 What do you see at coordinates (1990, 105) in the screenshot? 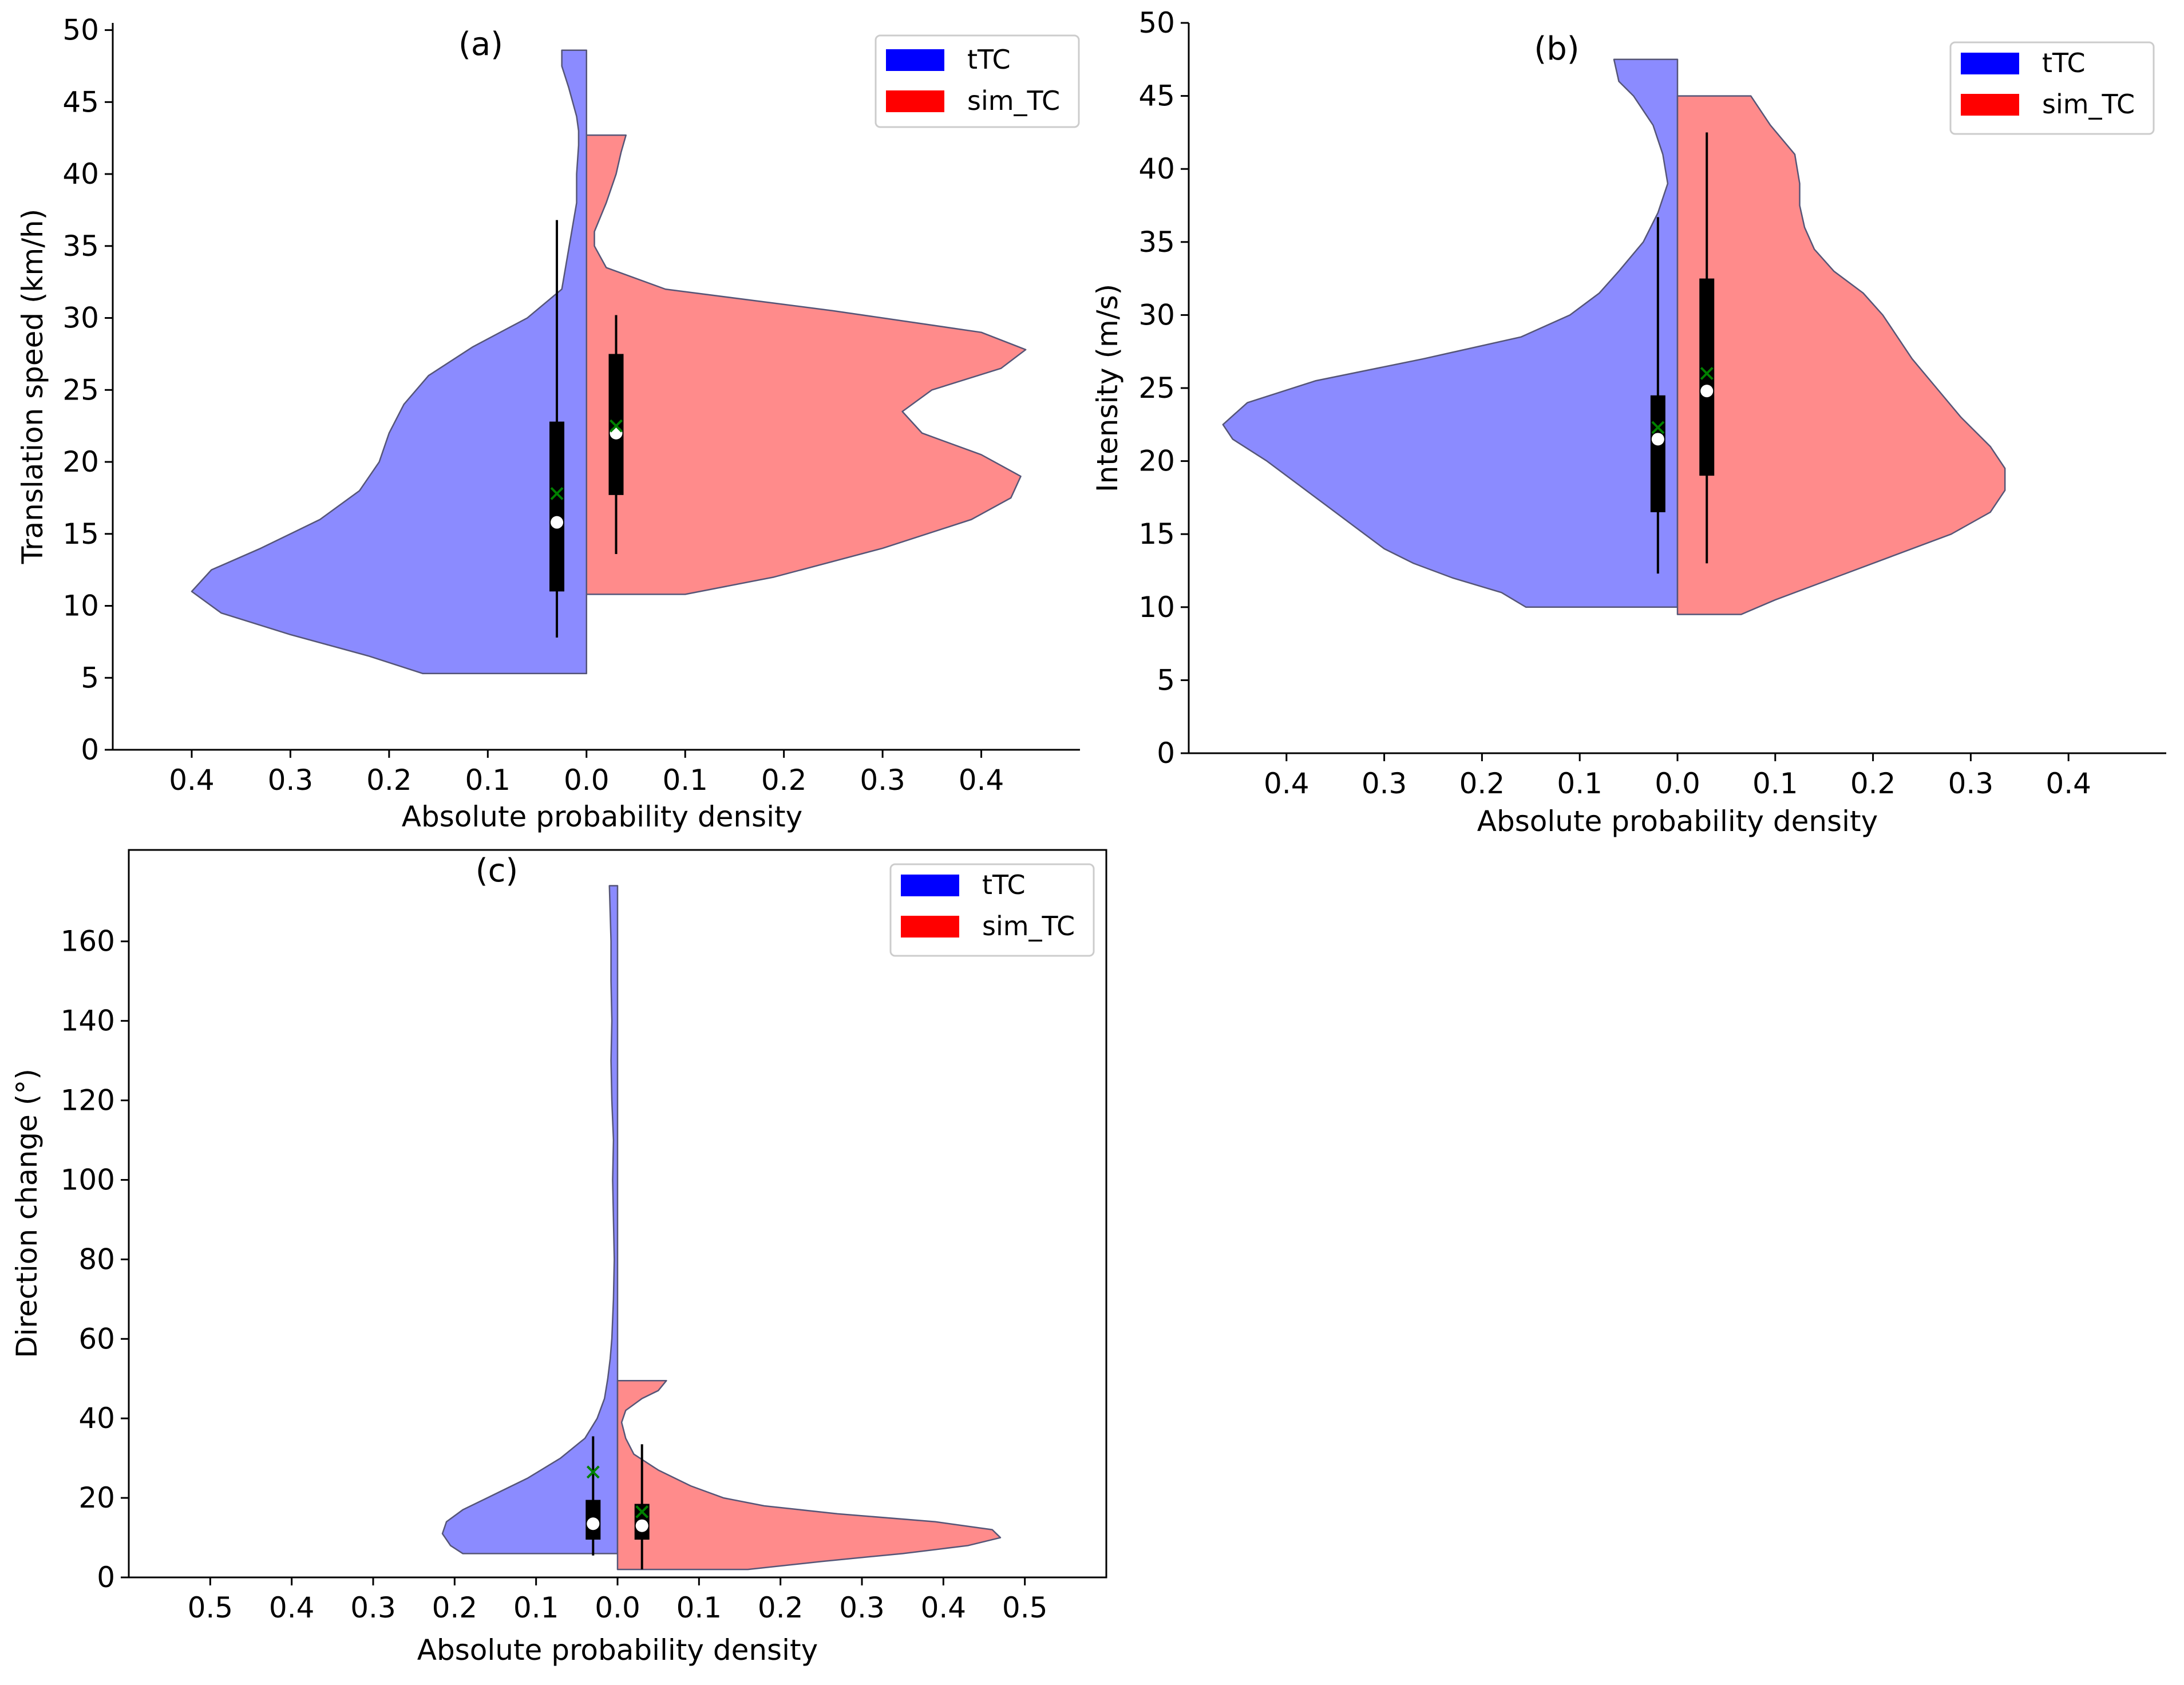
I see `panel-b-legend-simtc-swatch` at bounding box center [1990, 105].